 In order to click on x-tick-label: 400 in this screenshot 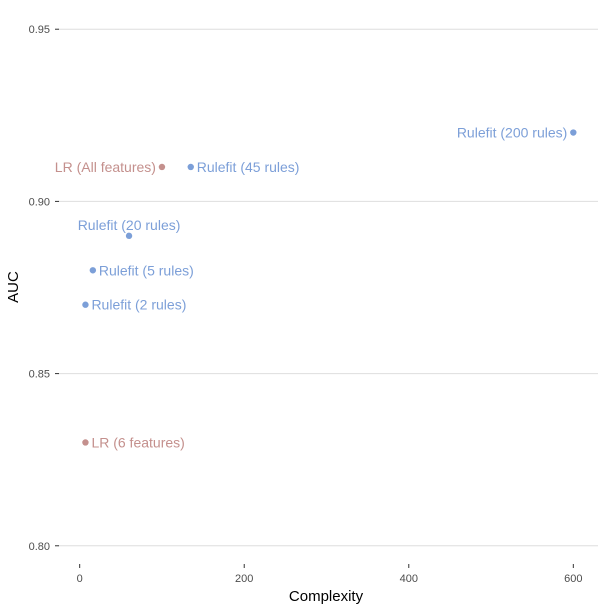, I will do `click(409, 579)`.